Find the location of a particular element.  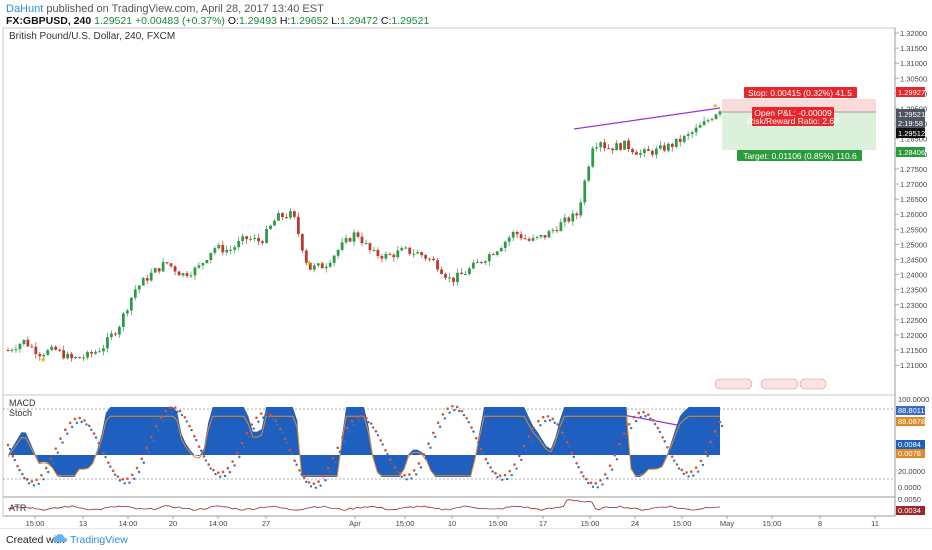

atr-value: 0.0034 is located at coordinates (909, 510).